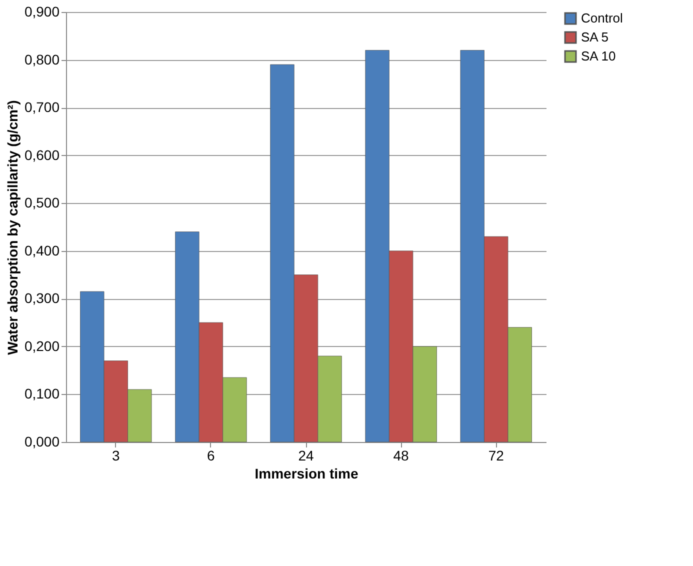 The height and width of the screenshot is (566, 693). Describe the element at coordinates (594, 37) in the screenshot. I see `legend-label: SA 5` at that location.